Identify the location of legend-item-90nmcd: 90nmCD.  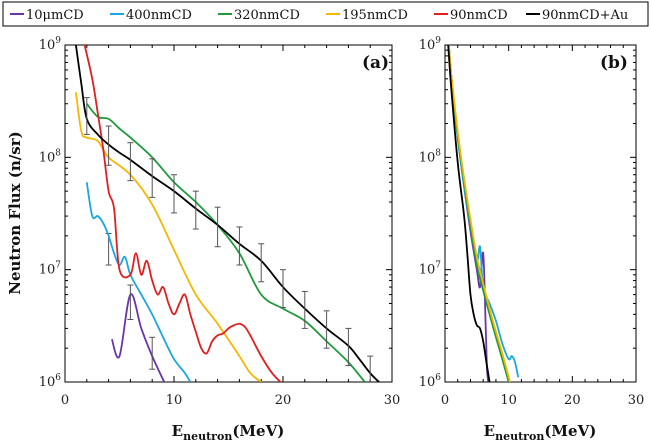
(471, 15).